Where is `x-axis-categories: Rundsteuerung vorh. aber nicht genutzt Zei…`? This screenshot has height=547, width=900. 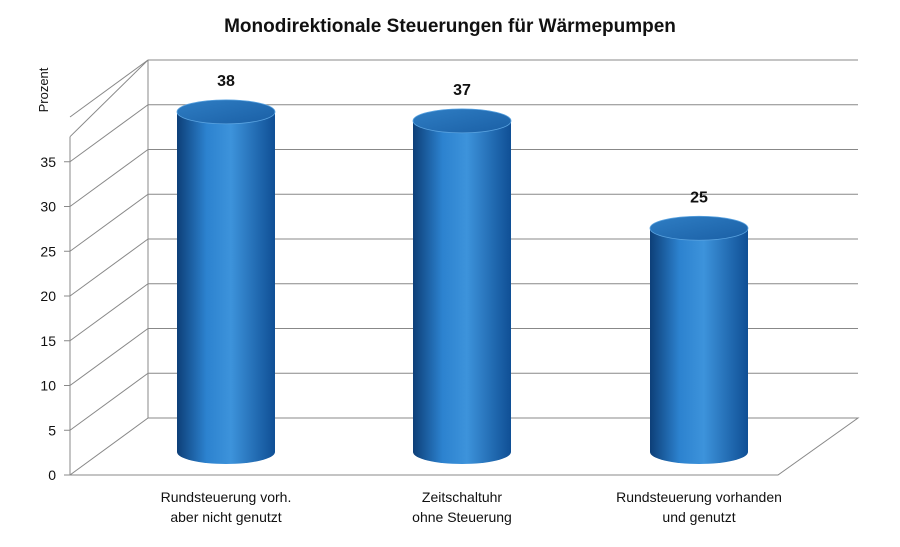 x-axis-categories: Rundsteuerung vorh. aber nicht genutzt Zei… is located at coordinates (471, 507).